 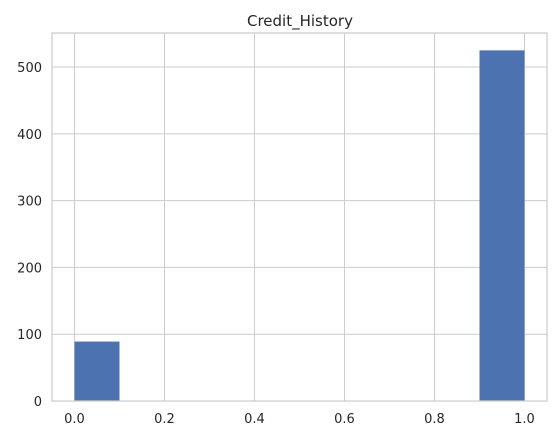 I want to click on y-tick-label: 400, so click(x=29, y=135).